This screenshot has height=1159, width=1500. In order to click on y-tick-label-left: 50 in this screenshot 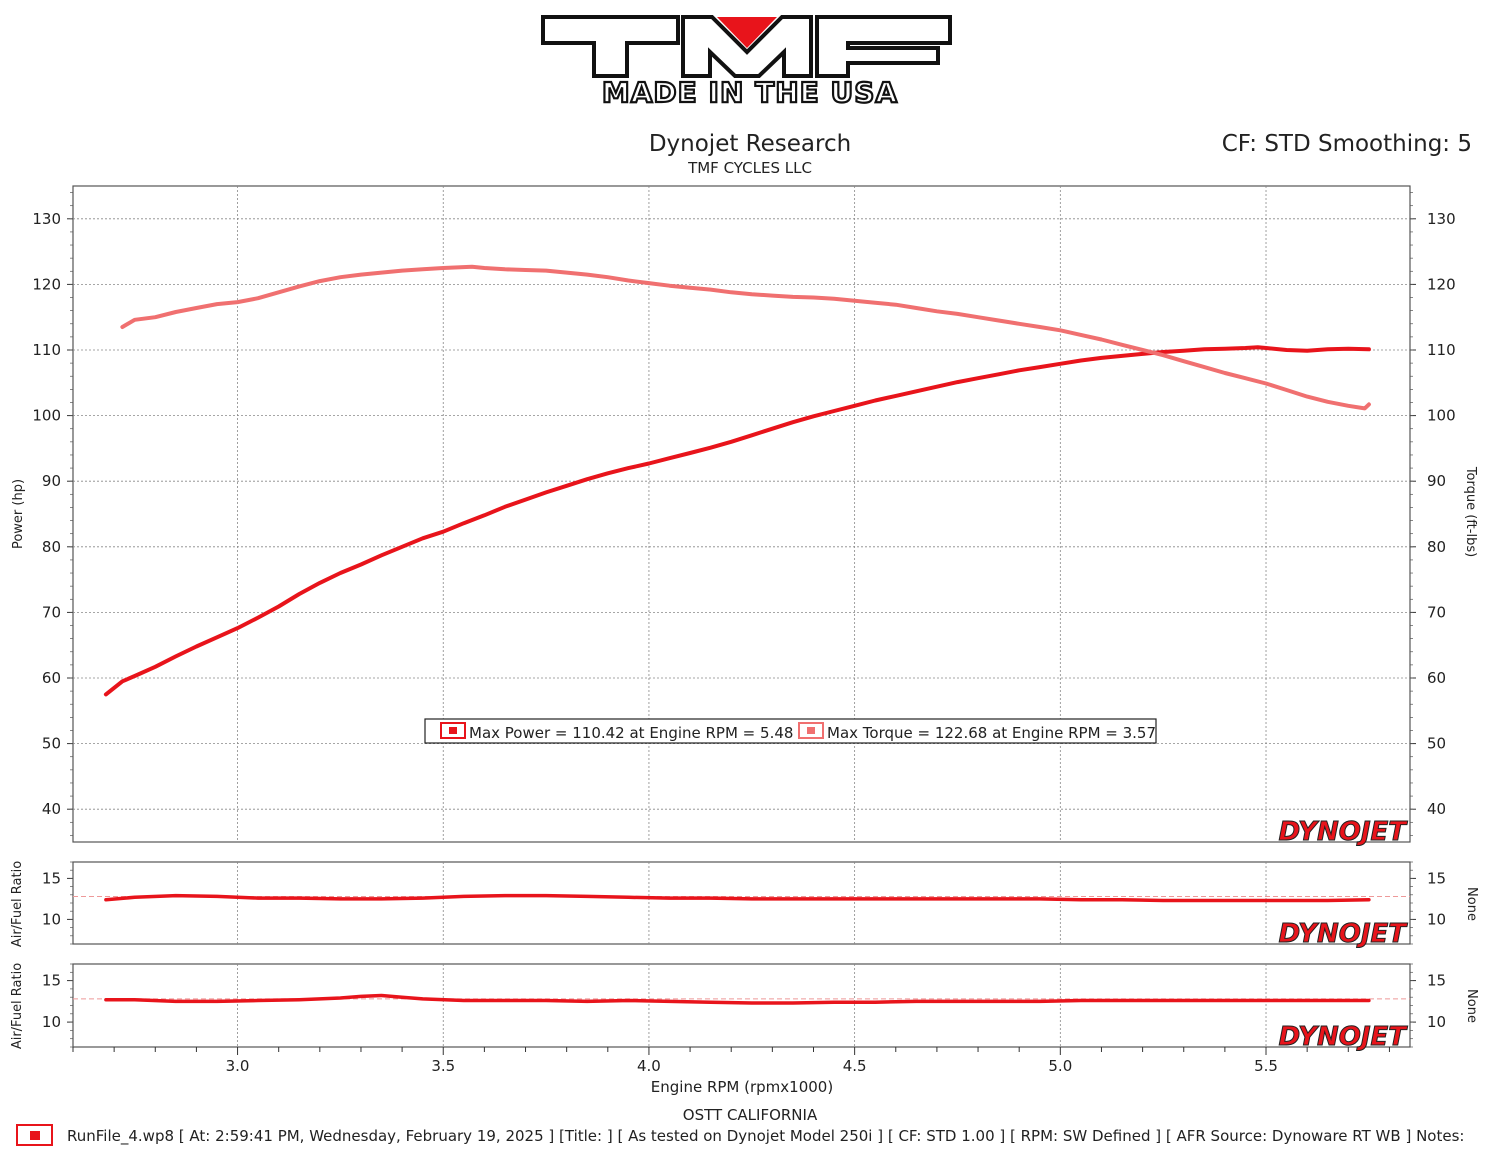, I will do `click(51, 744)`.